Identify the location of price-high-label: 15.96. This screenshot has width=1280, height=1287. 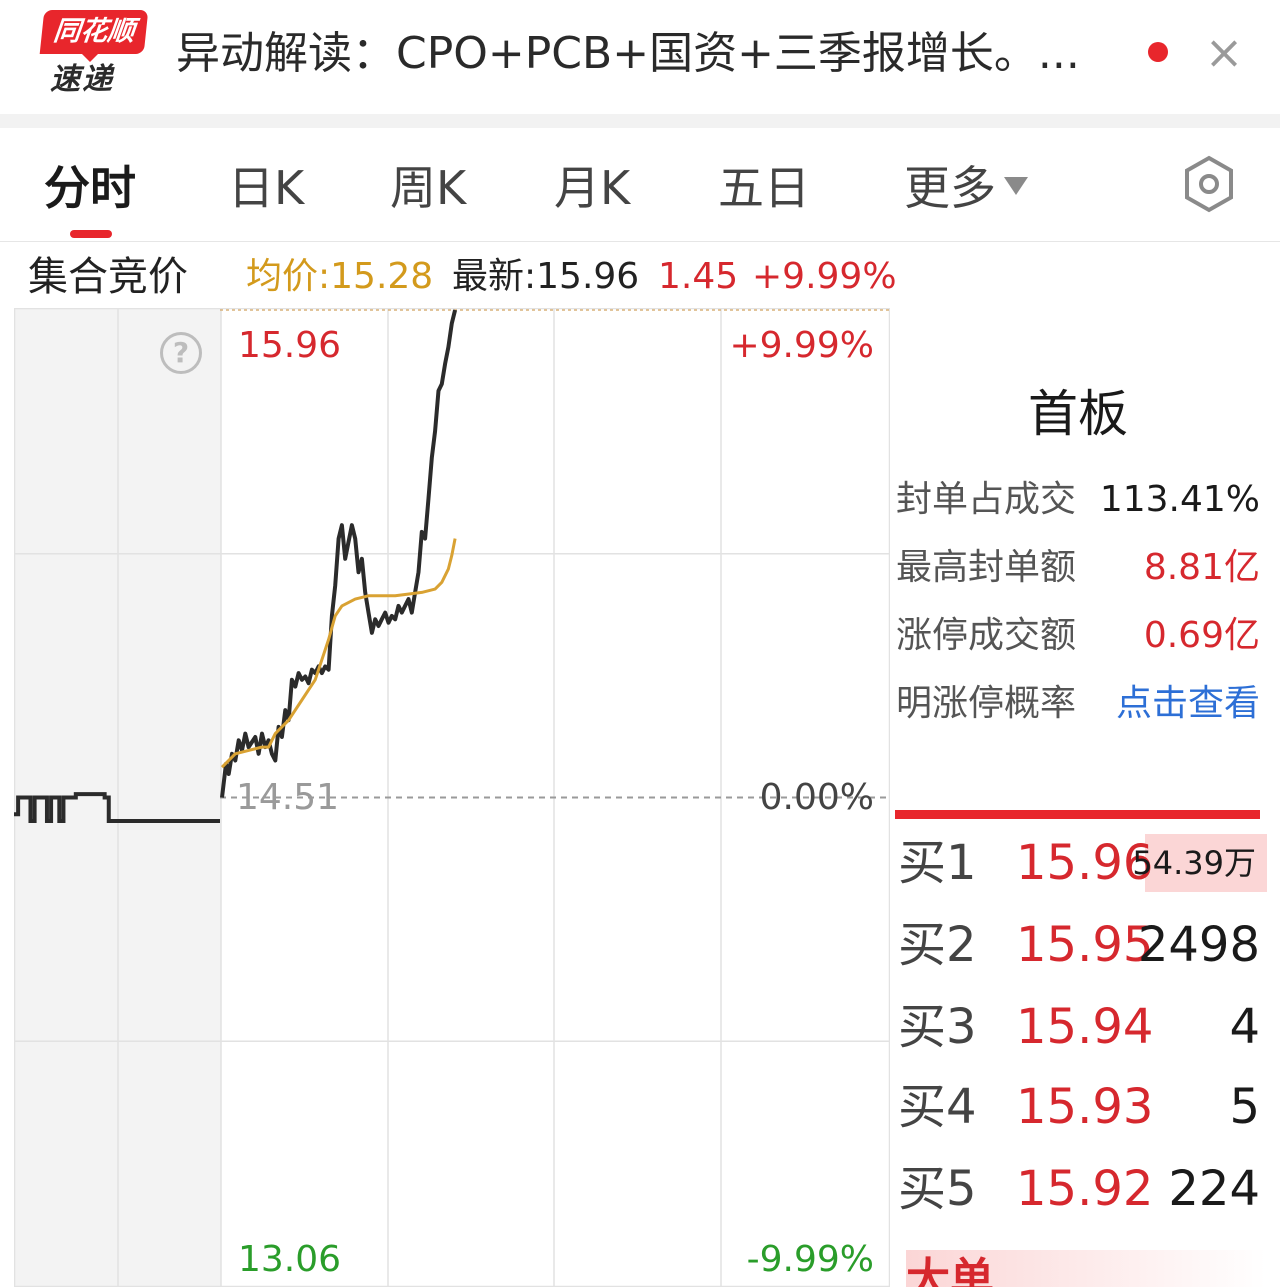
(290, 345).